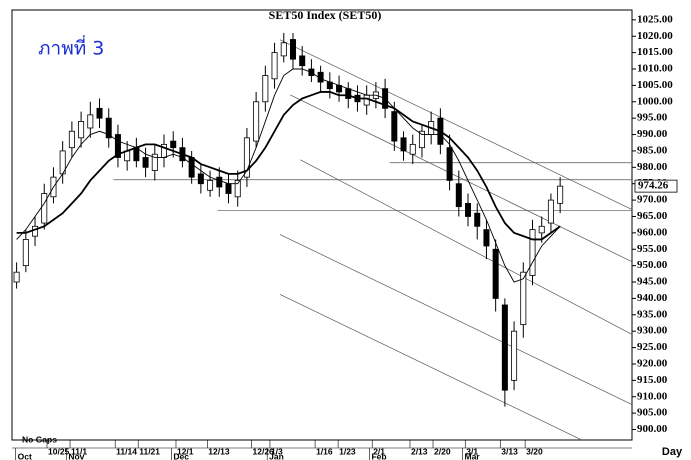 The height and width of the screenshot is (460, 691). Describe the element at coordinates (652, 150) in the screenshot. I see `y-tick-label: 985.00` at that location.